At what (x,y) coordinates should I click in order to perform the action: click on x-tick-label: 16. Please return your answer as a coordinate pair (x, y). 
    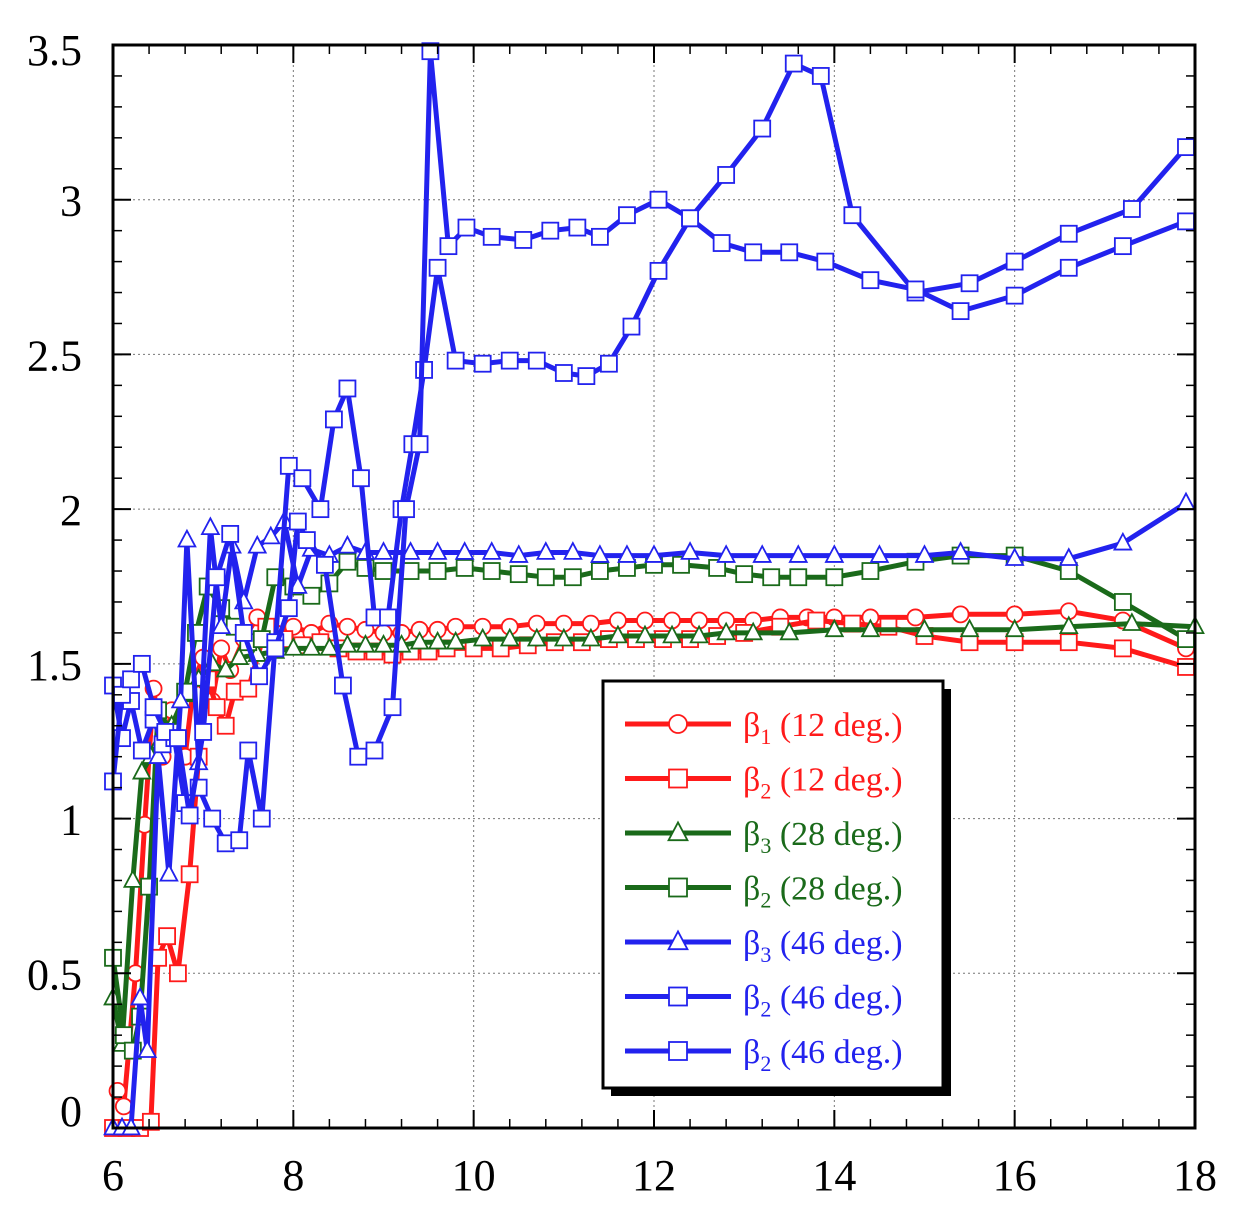
    Looking at the image, I should click on (1015, 1175).